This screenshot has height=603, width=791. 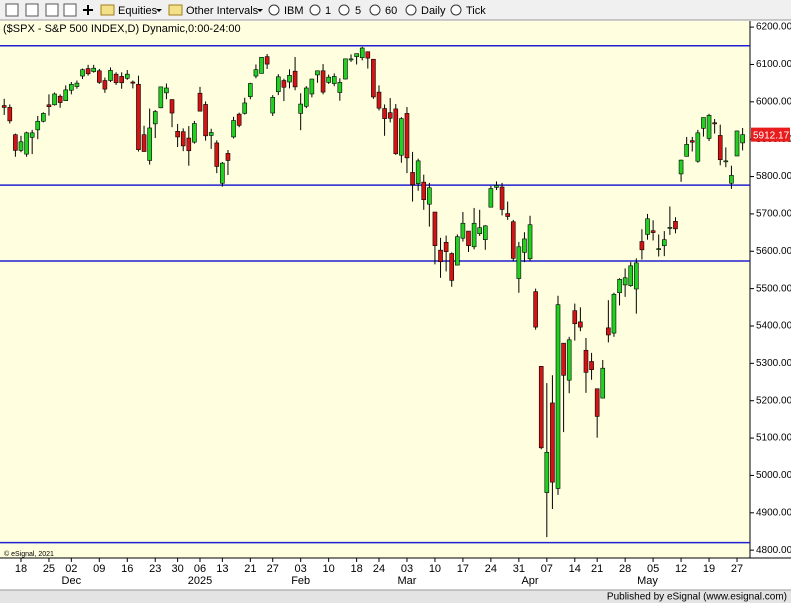 I want to click on symbol-icon, so click(x=12, y=10).